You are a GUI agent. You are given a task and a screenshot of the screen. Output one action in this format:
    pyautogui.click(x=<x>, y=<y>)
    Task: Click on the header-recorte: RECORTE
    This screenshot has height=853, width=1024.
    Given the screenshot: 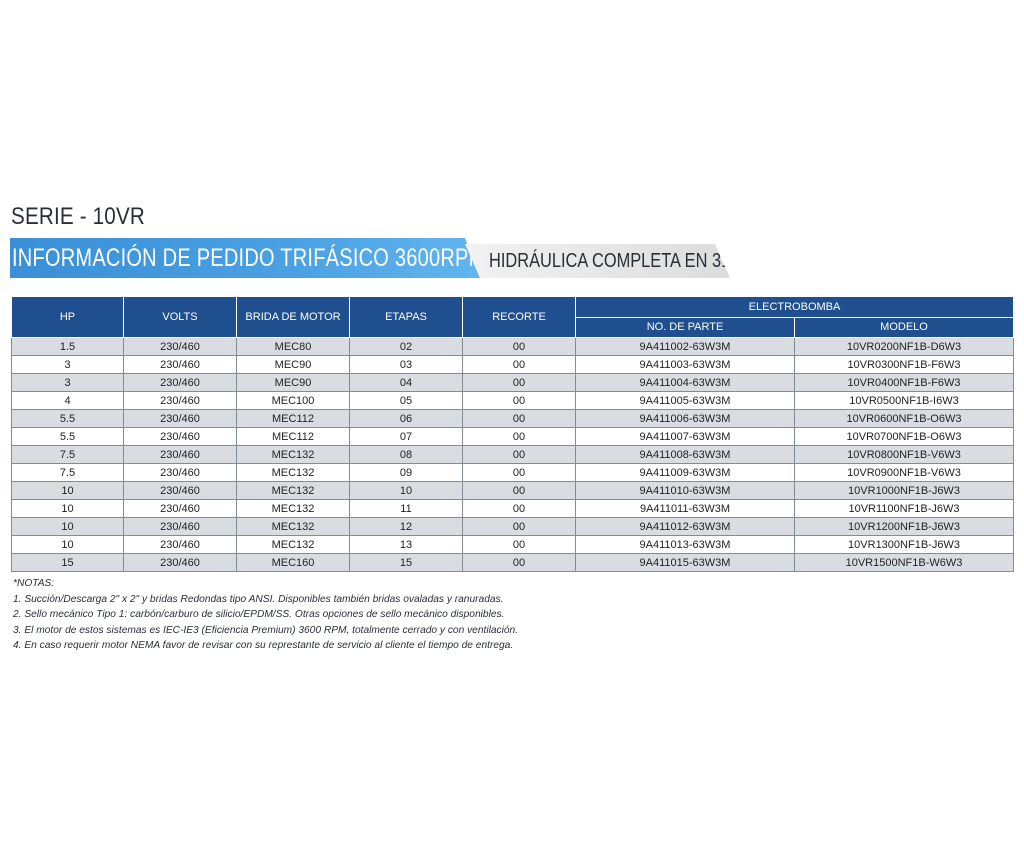 What is the action you would take?
    pyautogui.click(x=519, y=317)
    